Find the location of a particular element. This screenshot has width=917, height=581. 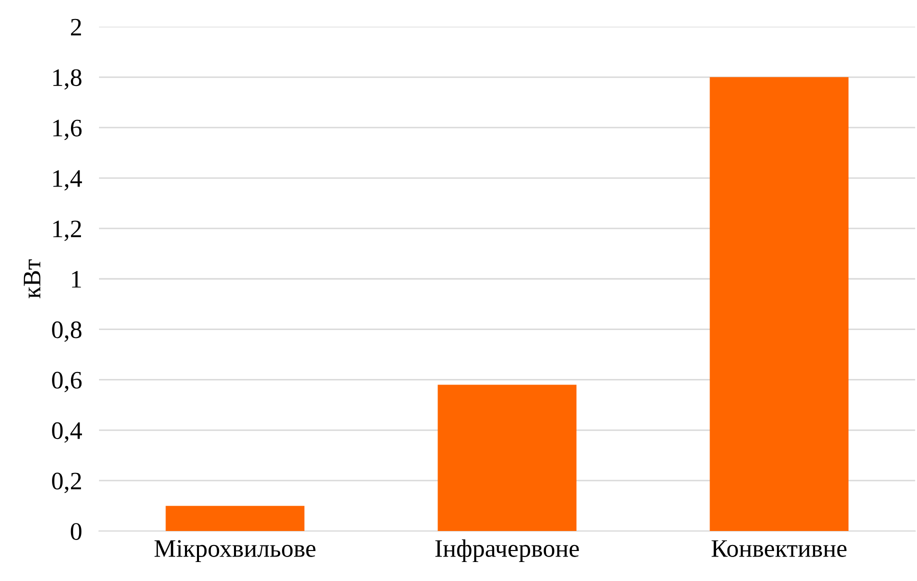

y-tick-label: 2 is located at coordinates (75, 27).